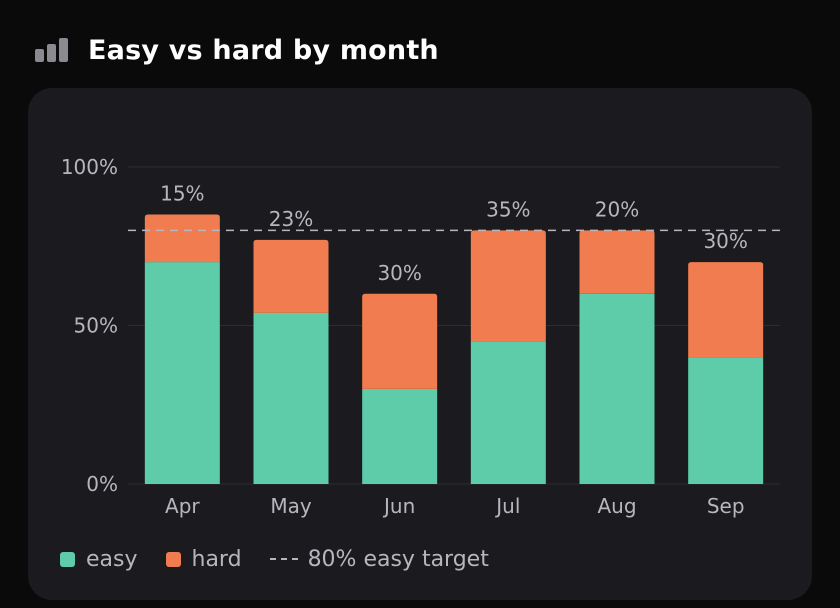 The width and height of the screenshot is (840, 608). I want to click on x-tick-label: Aug, so click(616, 506).